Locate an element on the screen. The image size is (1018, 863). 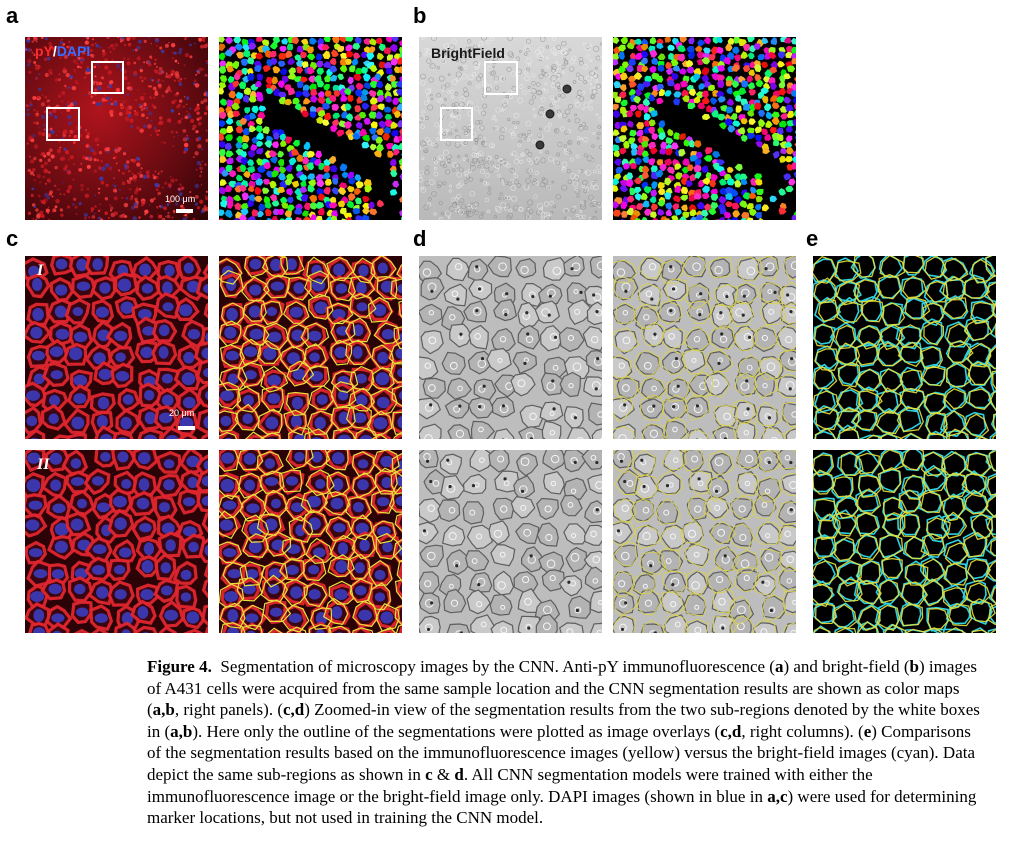
zoom-fluor-overlay-I is located at coordinates (310, 347).